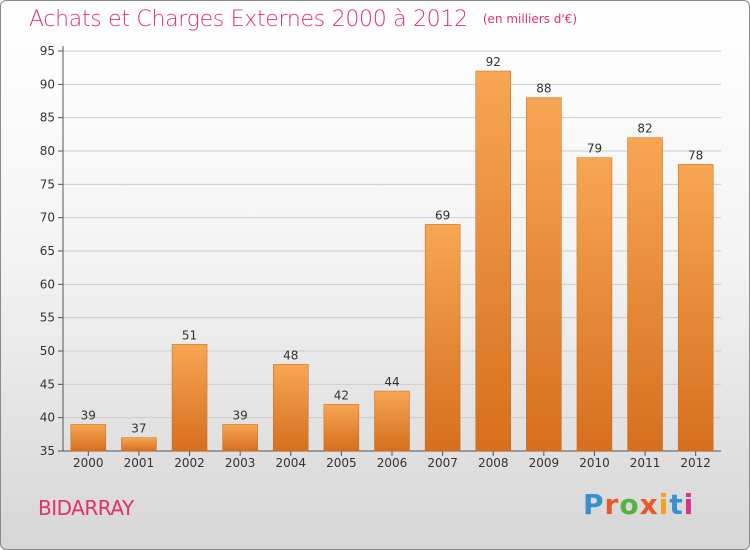 This screenshot has height=550, width=750. What do you see at coordinates (47, 351) in the screenshot?
I see `y-tick-label: 50` at bounding box center [47, 351].